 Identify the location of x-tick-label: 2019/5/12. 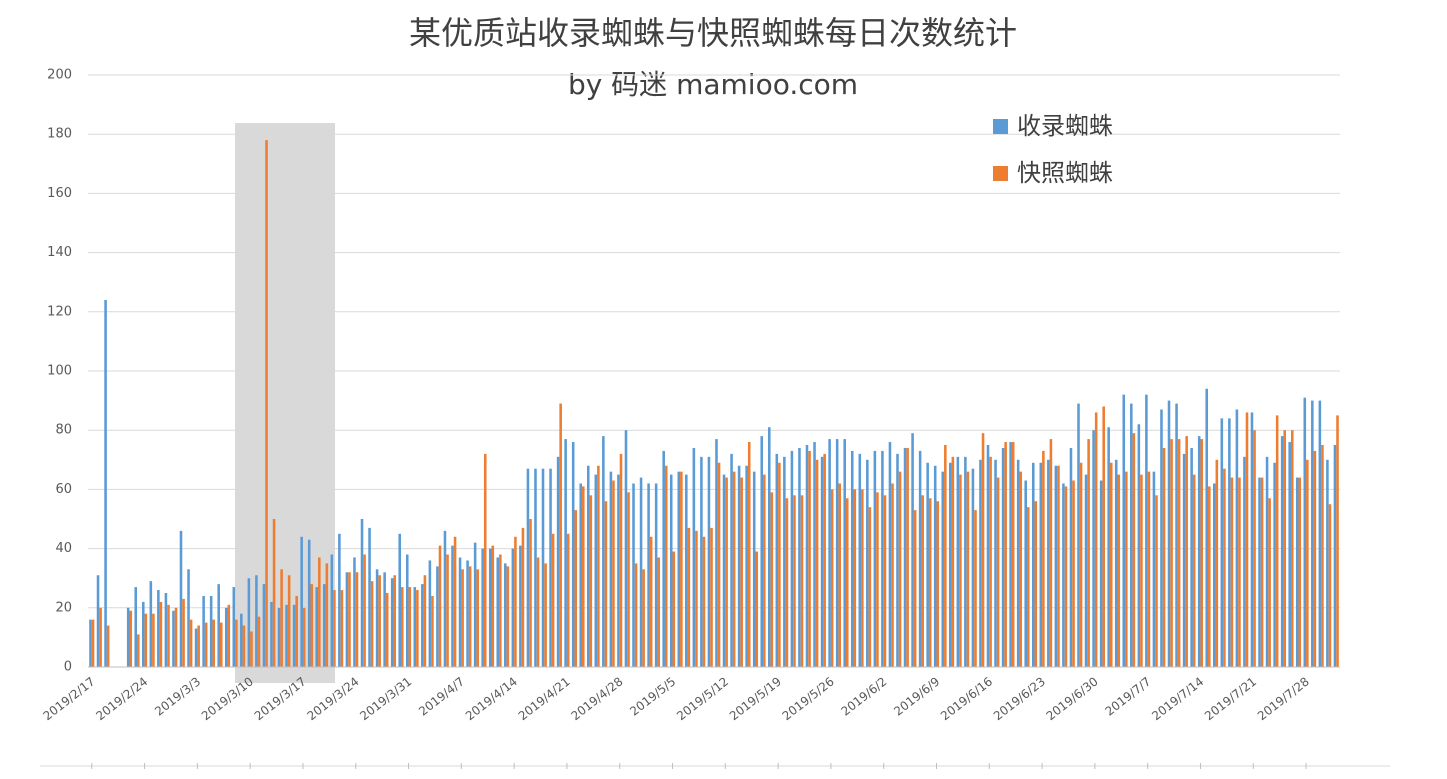
(702, 698).